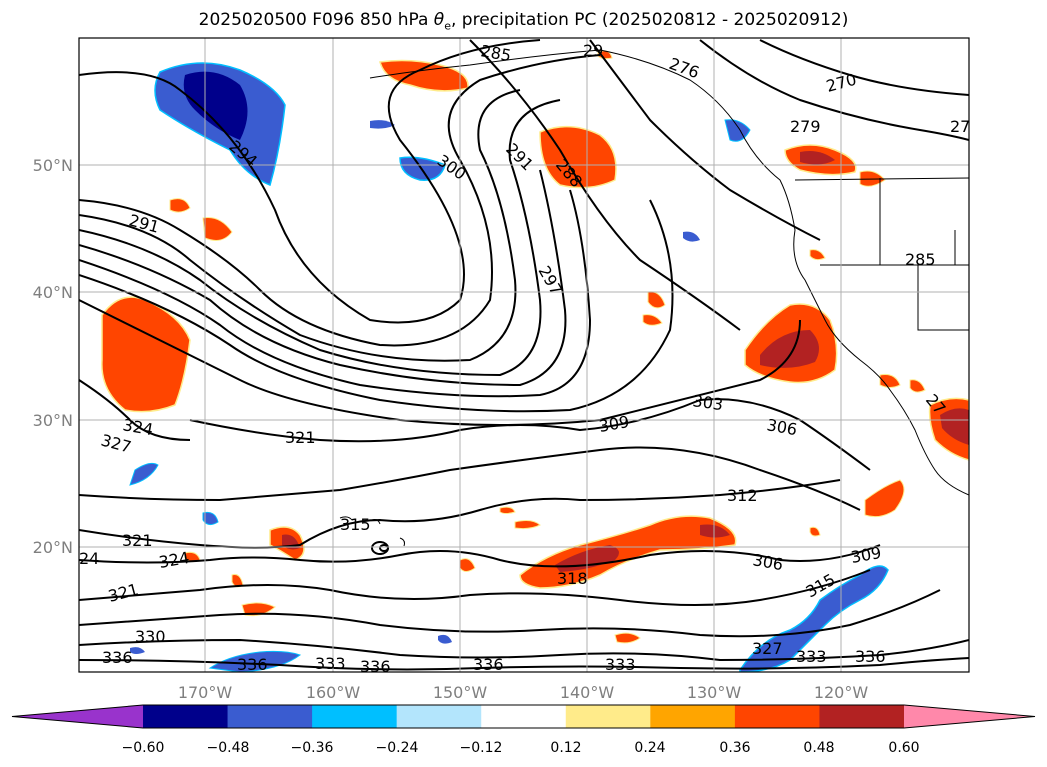 The image size is (1047, 767). I want to click on lon-label: 150°W, so click(460, 692).